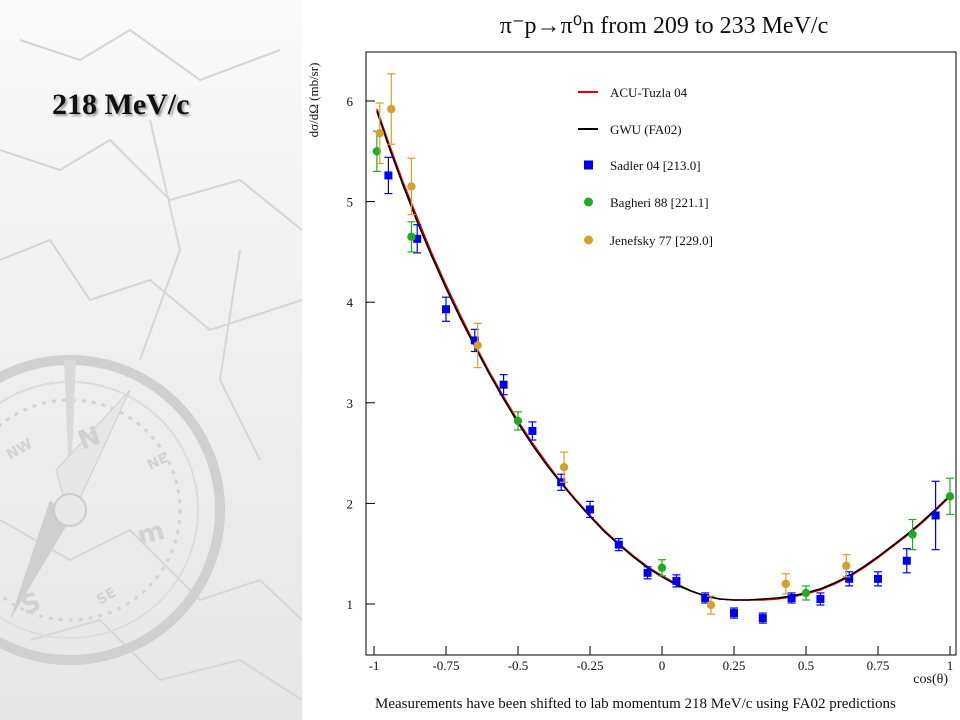  I want to click on legend-jenefsky-swatch, so click(588, 240).